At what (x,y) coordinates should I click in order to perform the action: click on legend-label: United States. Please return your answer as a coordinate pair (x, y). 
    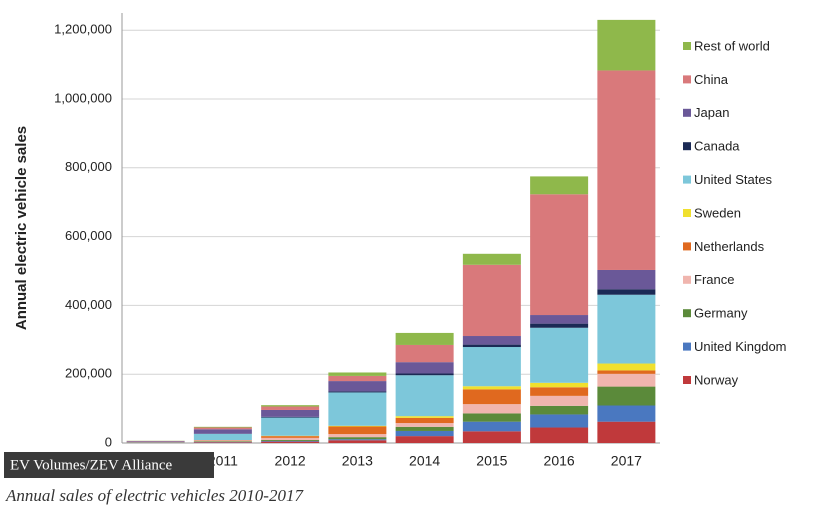
    Looking at the image, I should click on (733, 179).